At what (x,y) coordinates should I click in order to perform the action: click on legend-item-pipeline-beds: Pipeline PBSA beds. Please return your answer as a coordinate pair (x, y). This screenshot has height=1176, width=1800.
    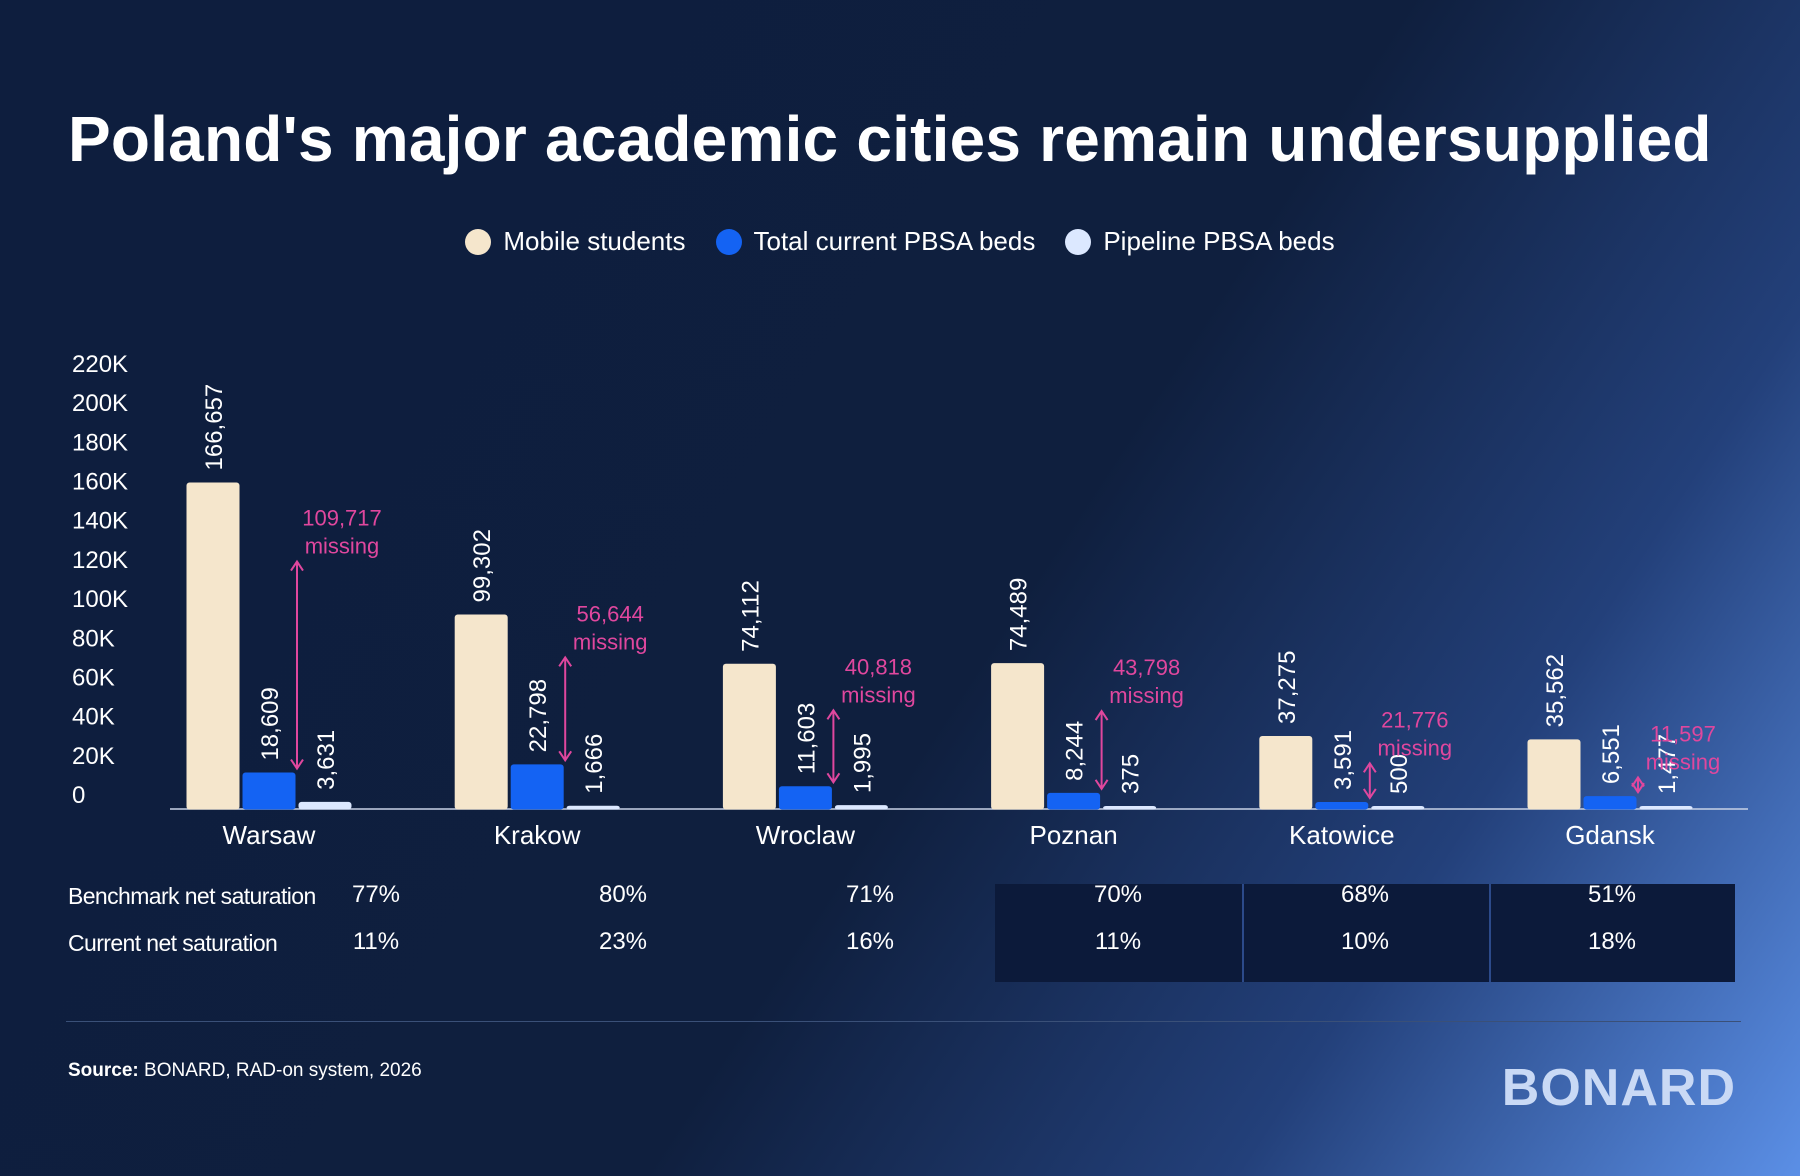
    Looking at the image, I should click on (1200, 241).